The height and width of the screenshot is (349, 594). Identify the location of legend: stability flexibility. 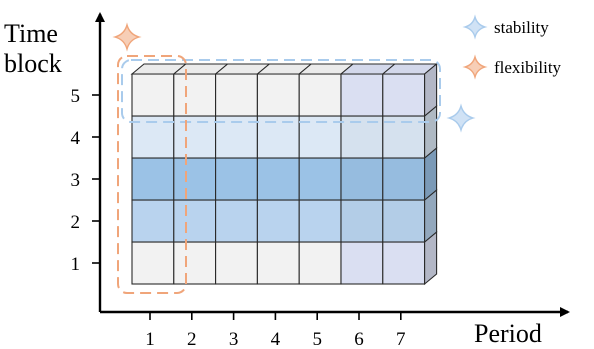
(512, 47).